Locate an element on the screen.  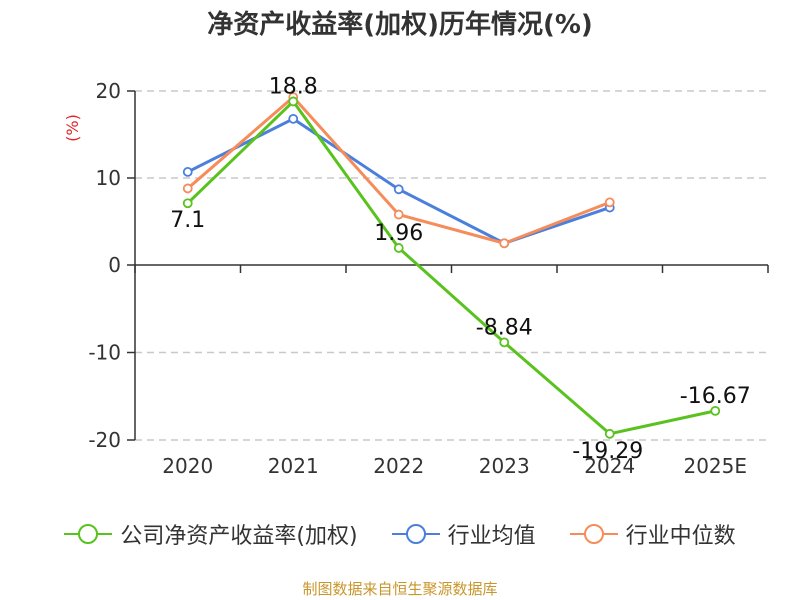
data-label: 18.8 is located at coordinates (293, 86).